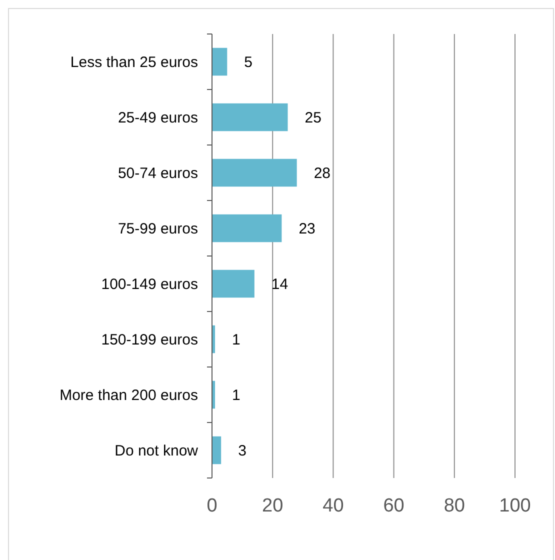  What do you see at coordinates (515, 505) in the screenshot?
I see `x-tick-label: 100` at bounding box center [515, 505].